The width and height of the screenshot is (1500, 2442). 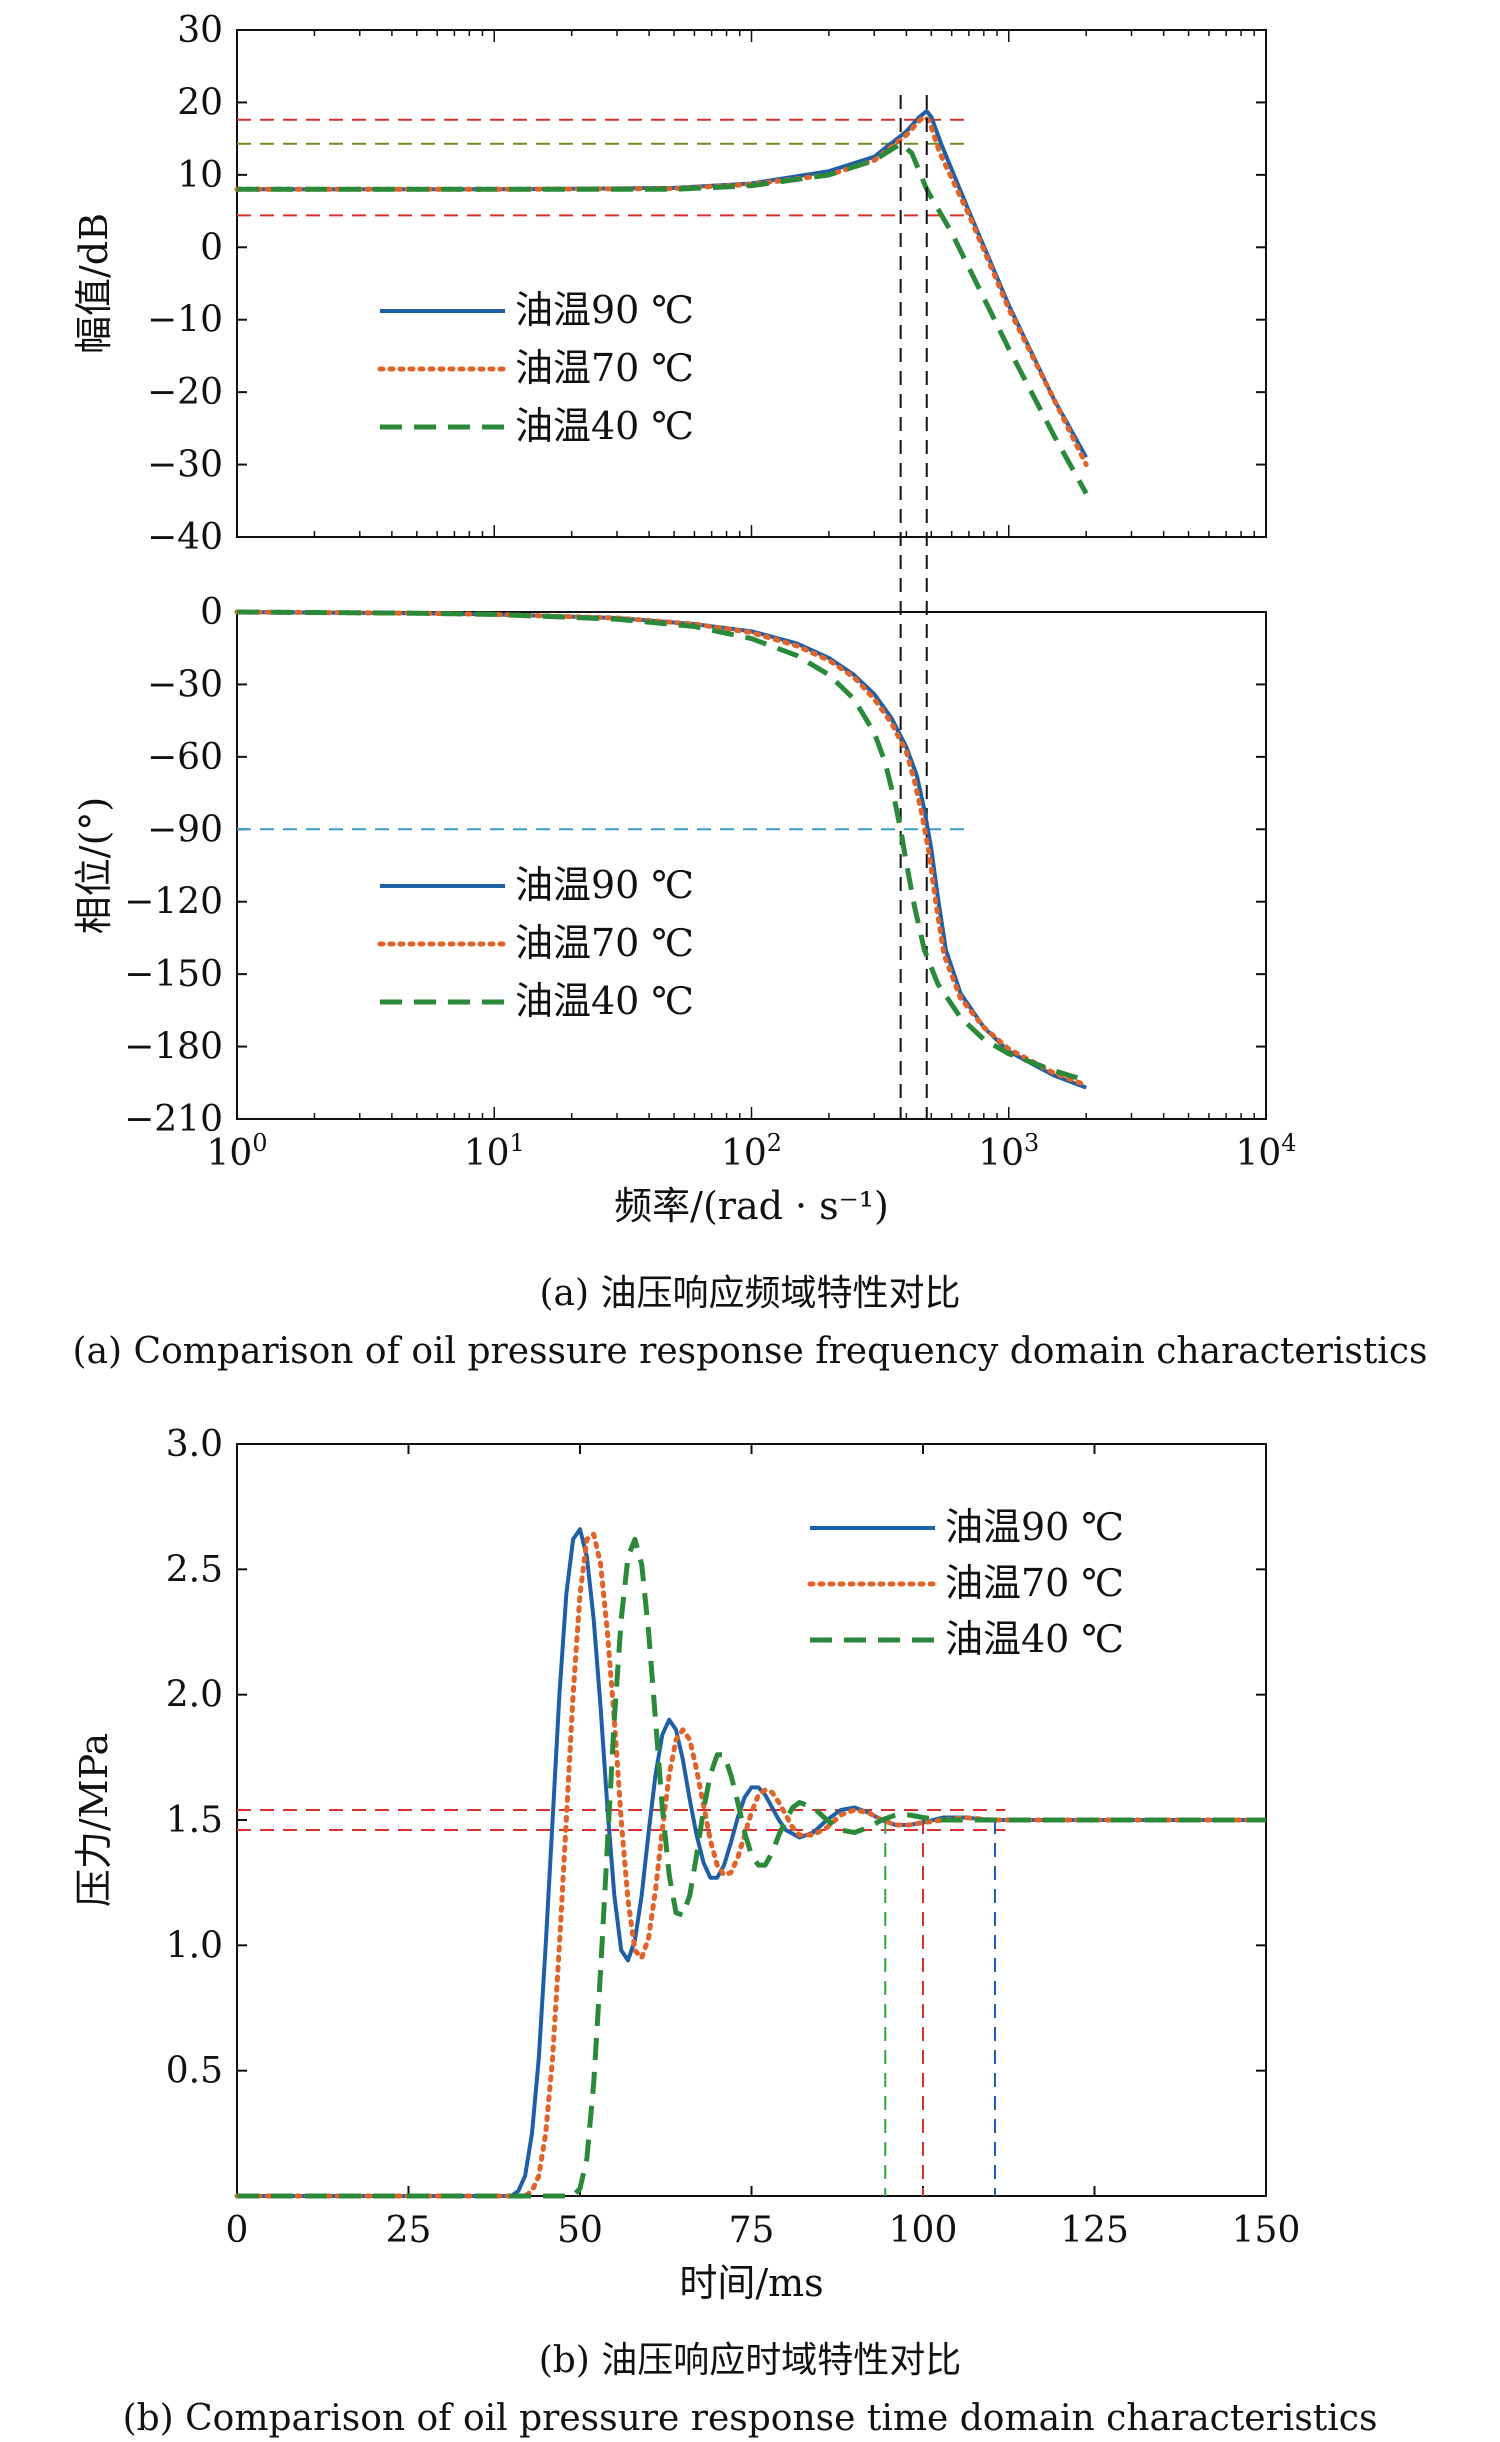 I want to click on phase-ytick-label: −30, so click(x=185, y=684).